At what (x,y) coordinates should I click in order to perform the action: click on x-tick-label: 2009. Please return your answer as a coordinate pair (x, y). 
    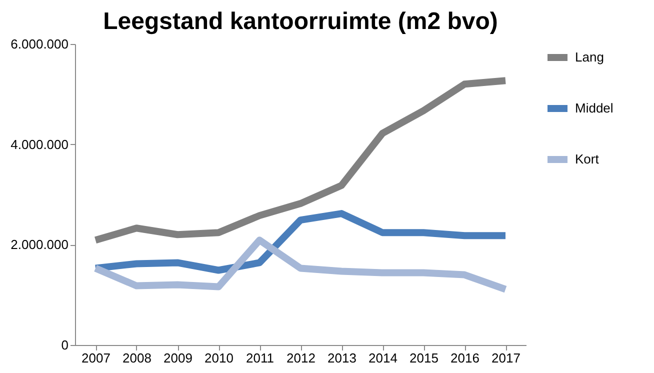
    Looking at the image, I should click on (178, 358).